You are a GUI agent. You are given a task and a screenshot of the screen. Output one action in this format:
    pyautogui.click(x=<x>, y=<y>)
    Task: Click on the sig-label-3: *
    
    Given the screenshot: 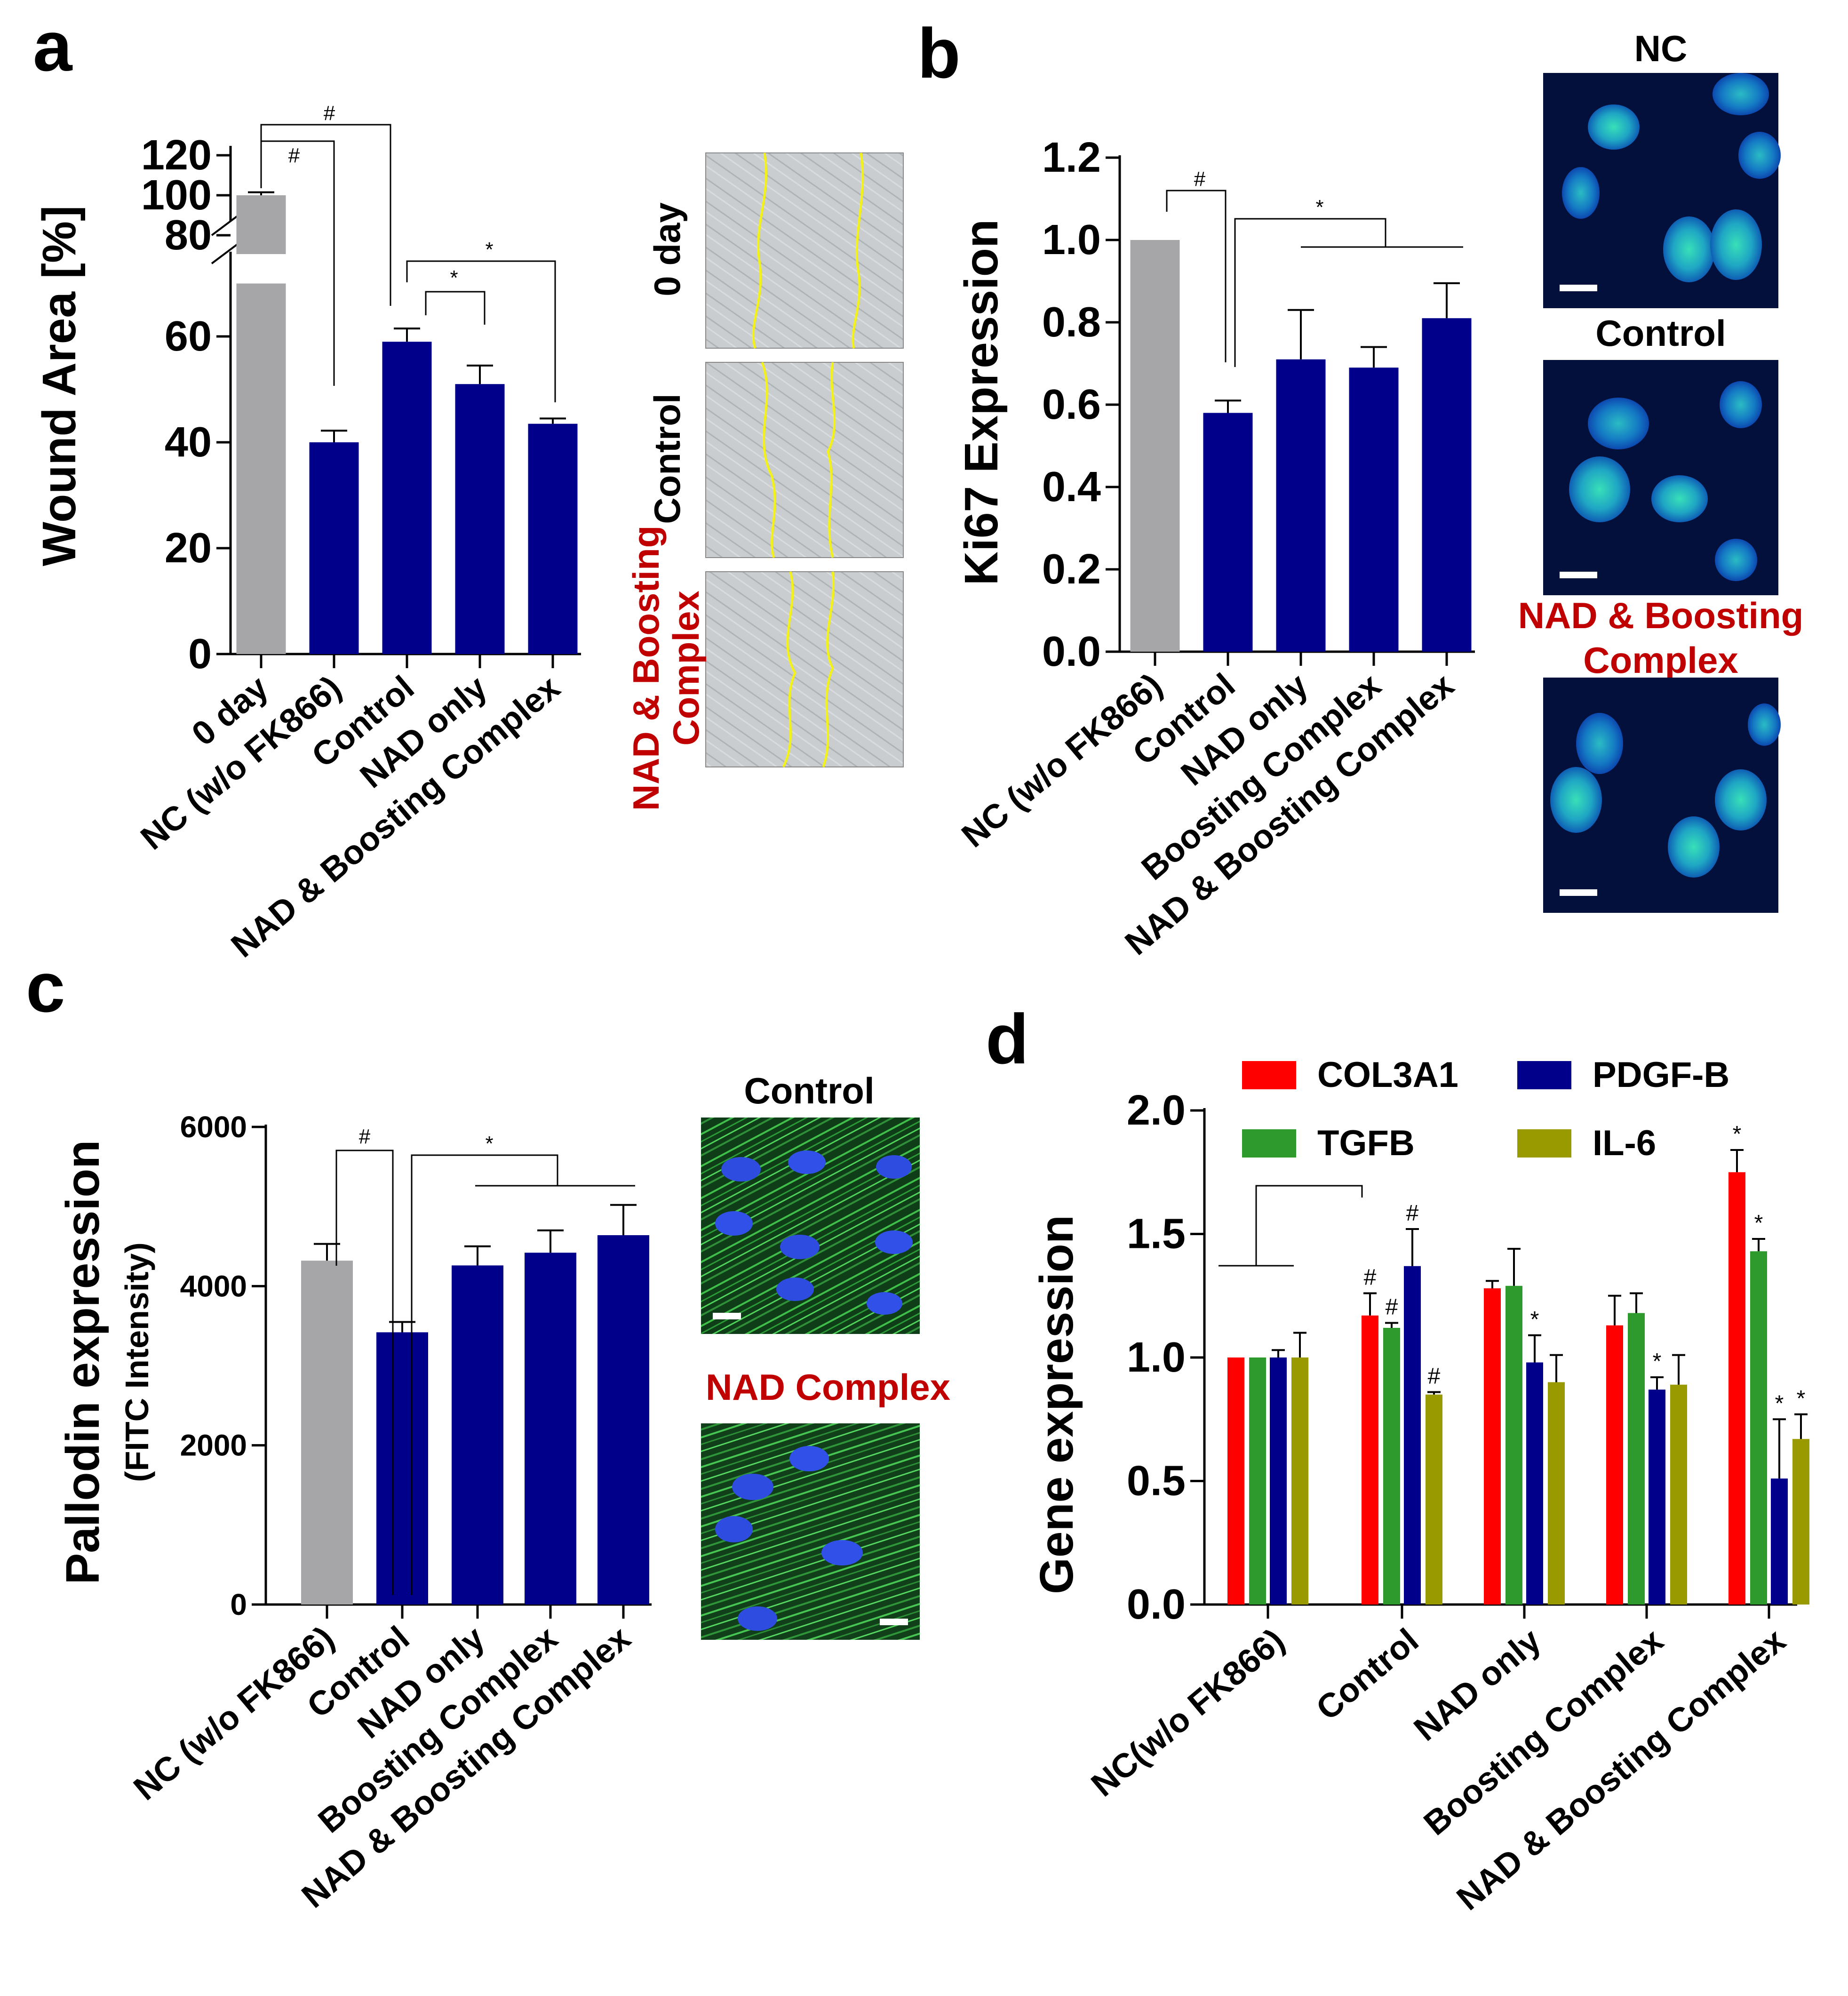 What is the action you would take?
    pyautogui.click(x=454, y=277)
    